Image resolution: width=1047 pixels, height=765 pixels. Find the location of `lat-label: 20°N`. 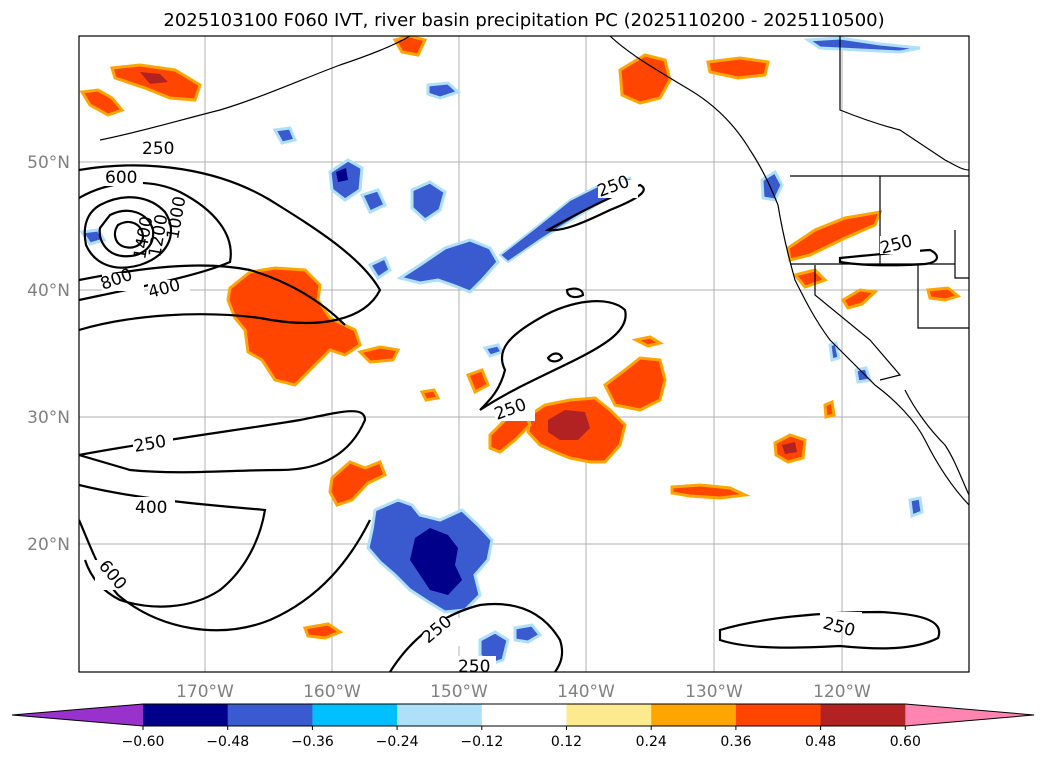

lat-label: 20°N is located at coordinates (48, 545).